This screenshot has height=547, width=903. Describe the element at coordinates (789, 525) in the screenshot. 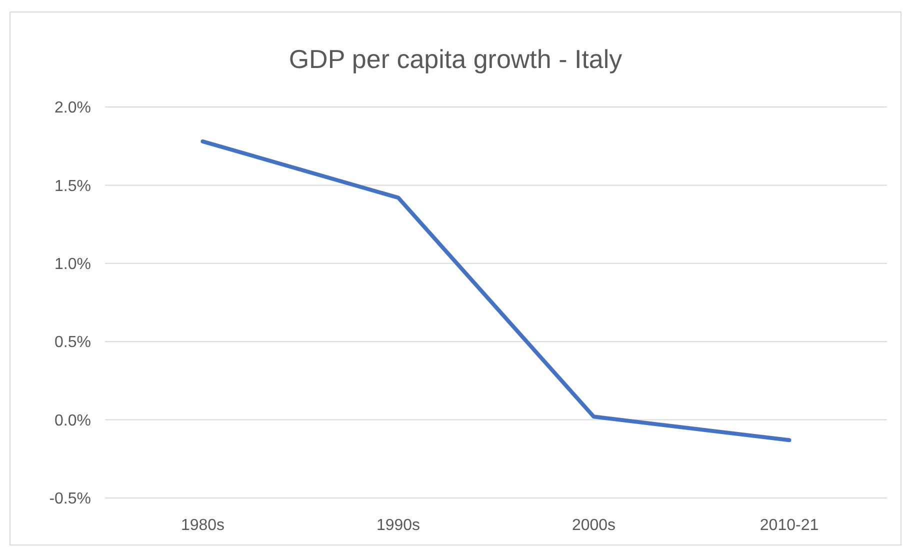

I see `x-tick-label: 2010-21` at that location.